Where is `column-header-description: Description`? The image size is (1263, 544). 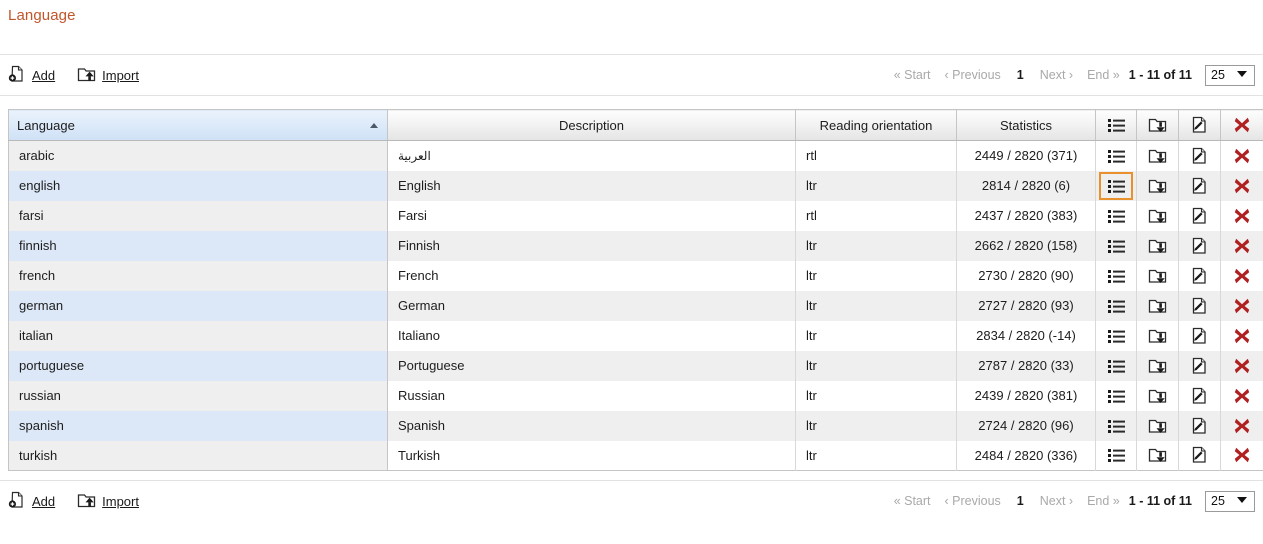
column-header-description: Description is located at coordinates (591, 125).